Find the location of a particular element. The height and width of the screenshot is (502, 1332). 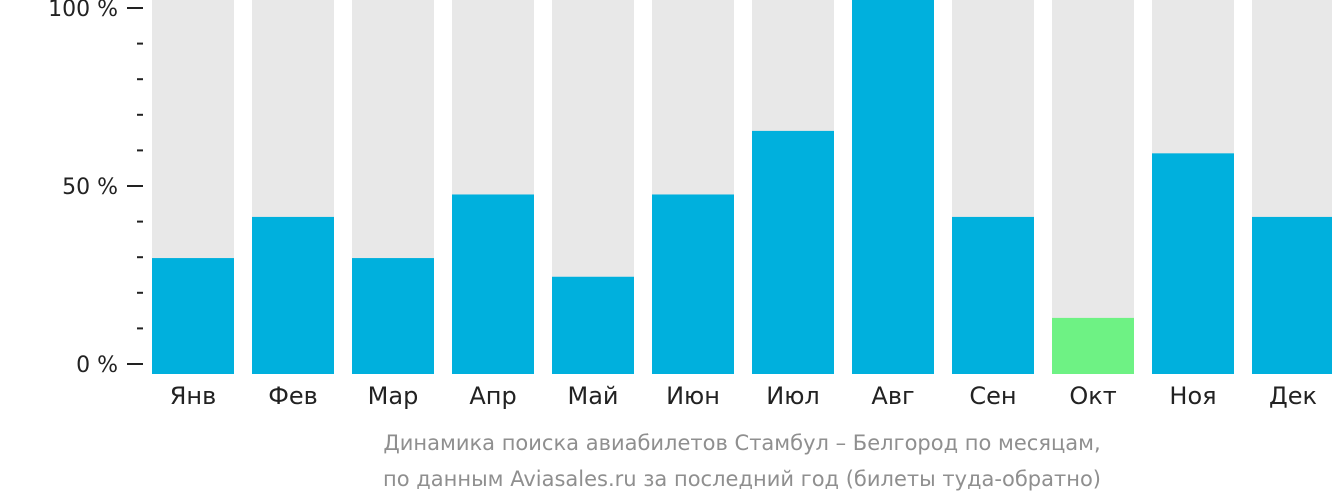

bar-track is located at coordinates (1093, 187).